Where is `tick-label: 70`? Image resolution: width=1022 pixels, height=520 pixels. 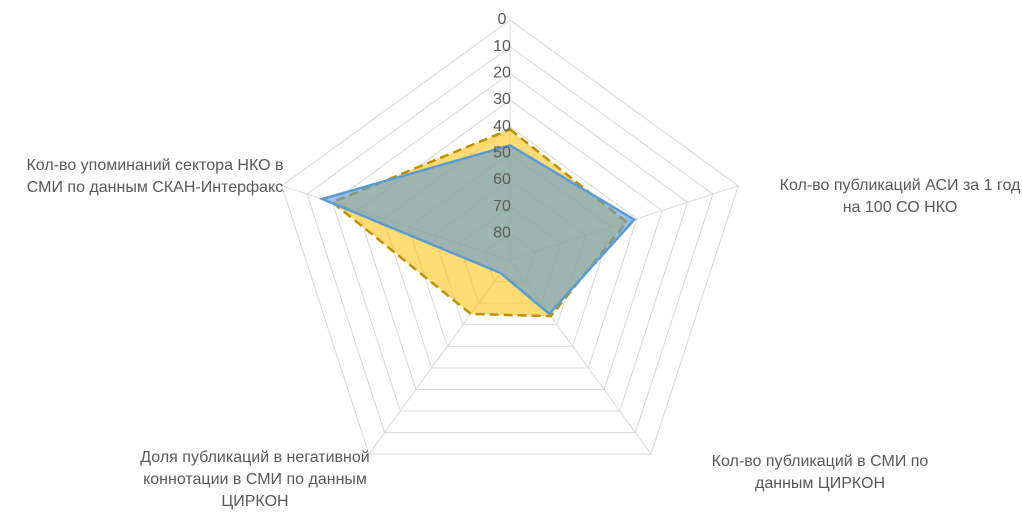
tick-label: 70 is located at coordinates (502, 206).